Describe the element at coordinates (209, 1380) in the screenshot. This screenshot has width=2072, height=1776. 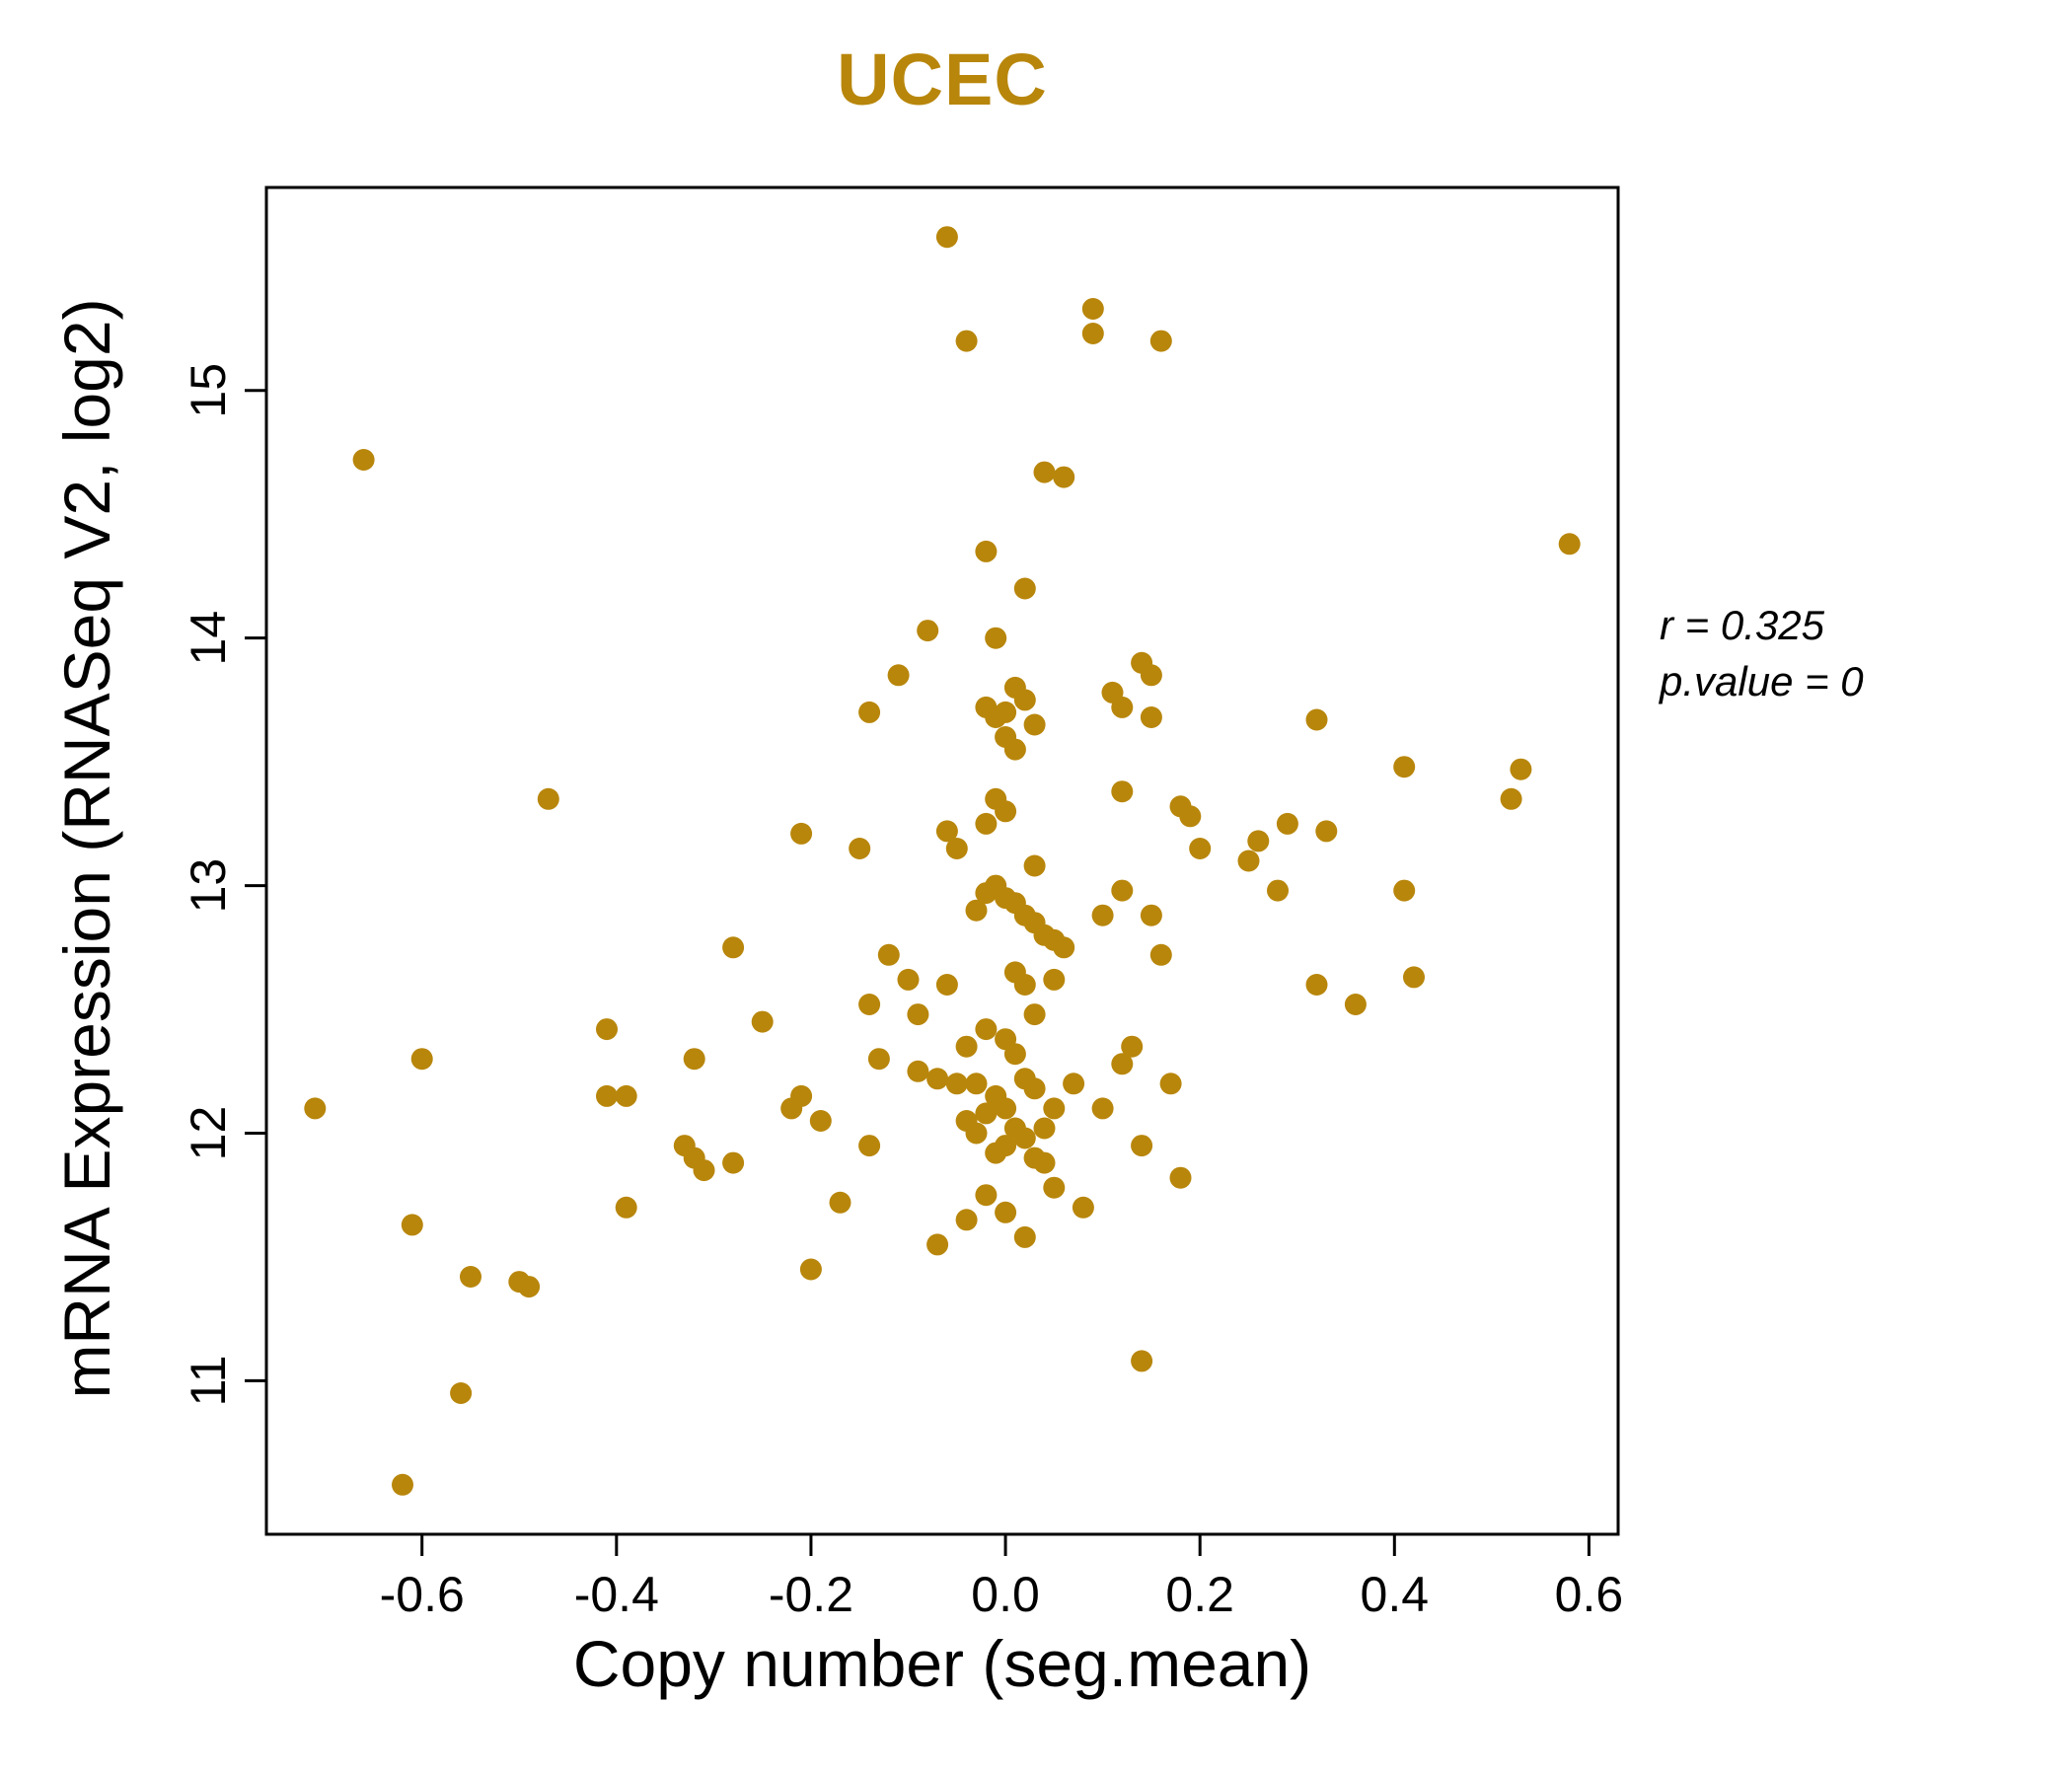
I see `y-tick-label: 11` at that location.